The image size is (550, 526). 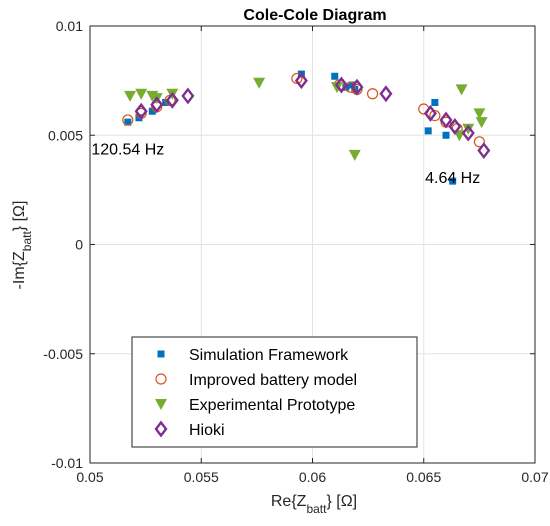 What do you see at coordinates (316, 509) in the screenshot?
I see `x-axis-title-subscript: batt` at bounding box center [316, 509].